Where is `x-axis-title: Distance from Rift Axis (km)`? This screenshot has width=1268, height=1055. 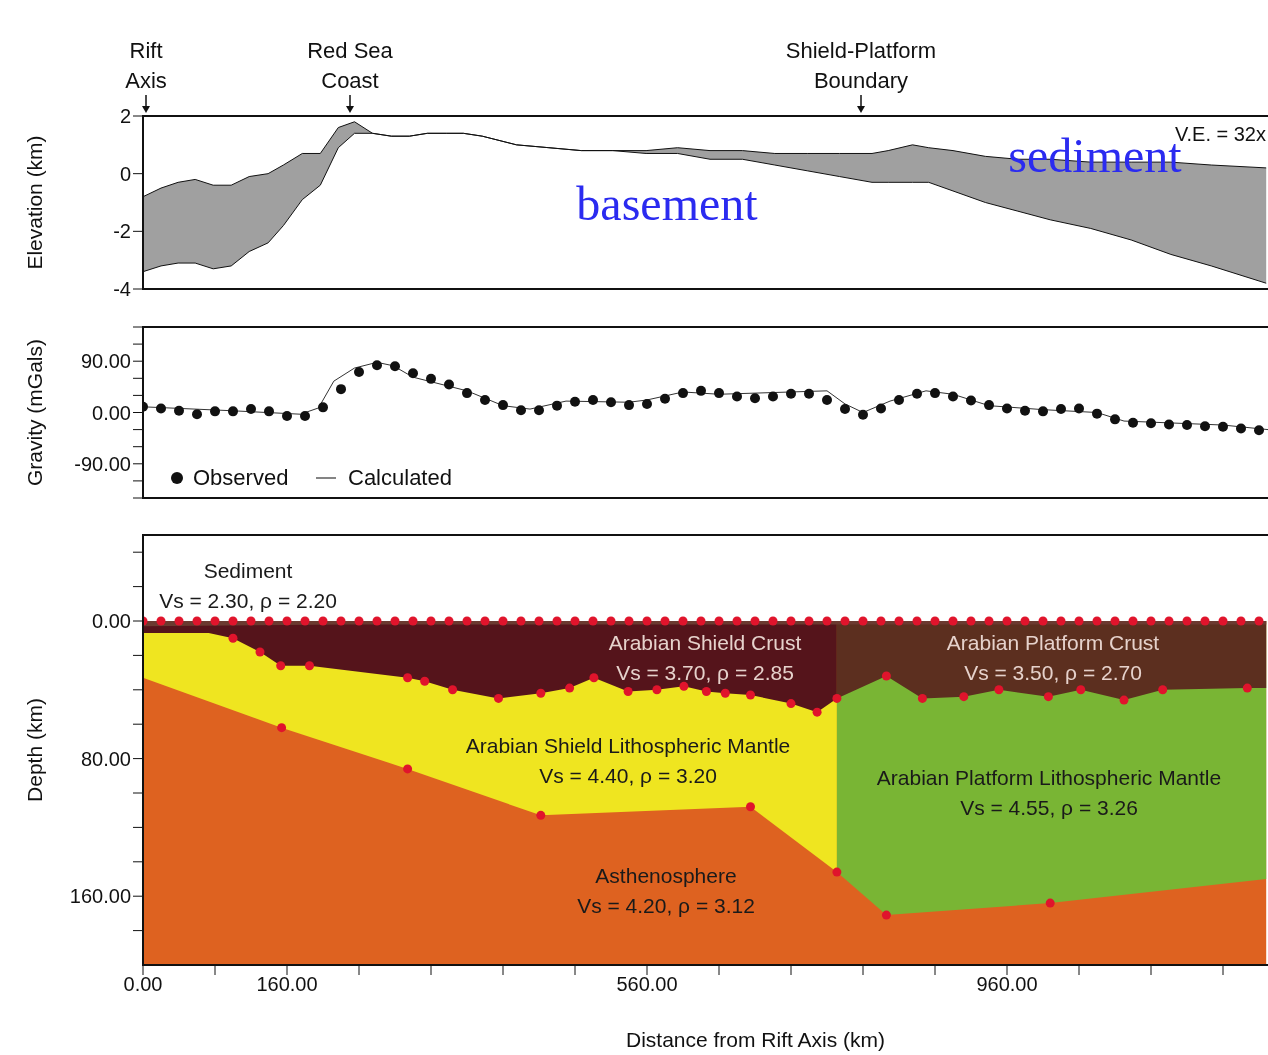 x-axis-title: Distance from Rift Axis (km) is located at coordinates (755, 1039).